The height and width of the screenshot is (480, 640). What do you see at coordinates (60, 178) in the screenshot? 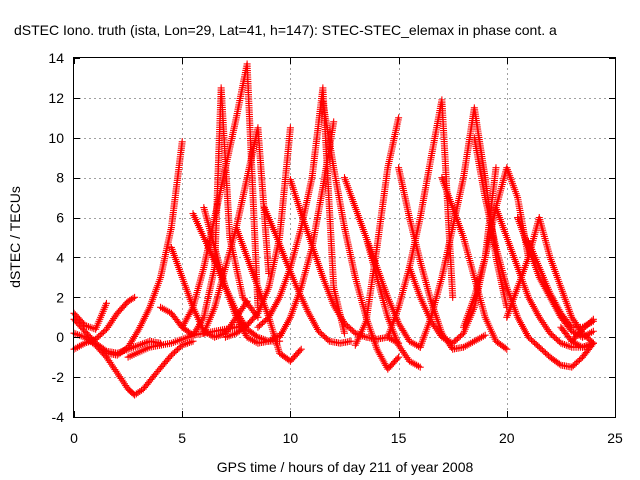
I see `y-tick-label: 8` at bounding box center [60, 178].